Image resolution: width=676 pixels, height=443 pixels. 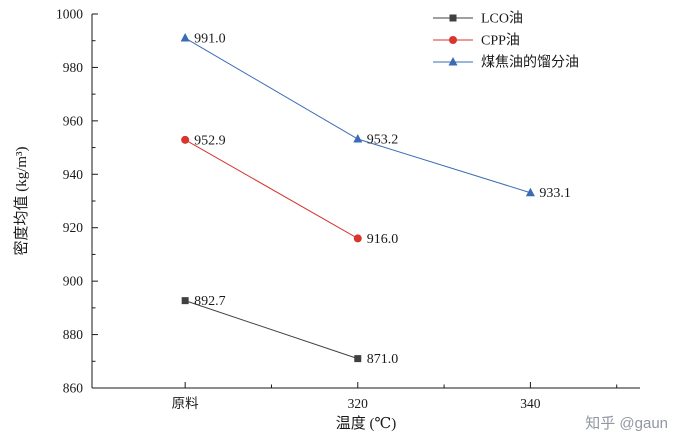 What do you see at coordinates (383, 359) in the screenshot?
I see `data-point-label: 871.0` at bounding box center [383, 359].